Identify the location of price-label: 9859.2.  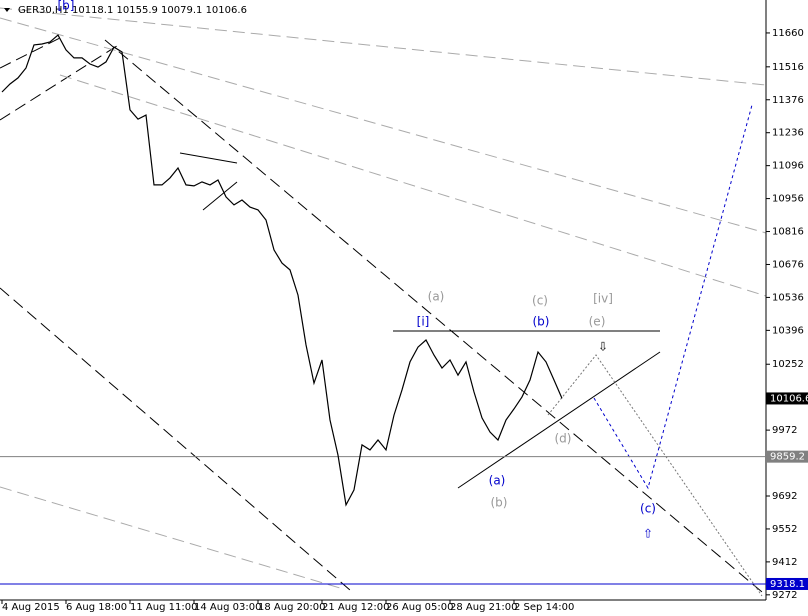
(787, 457).